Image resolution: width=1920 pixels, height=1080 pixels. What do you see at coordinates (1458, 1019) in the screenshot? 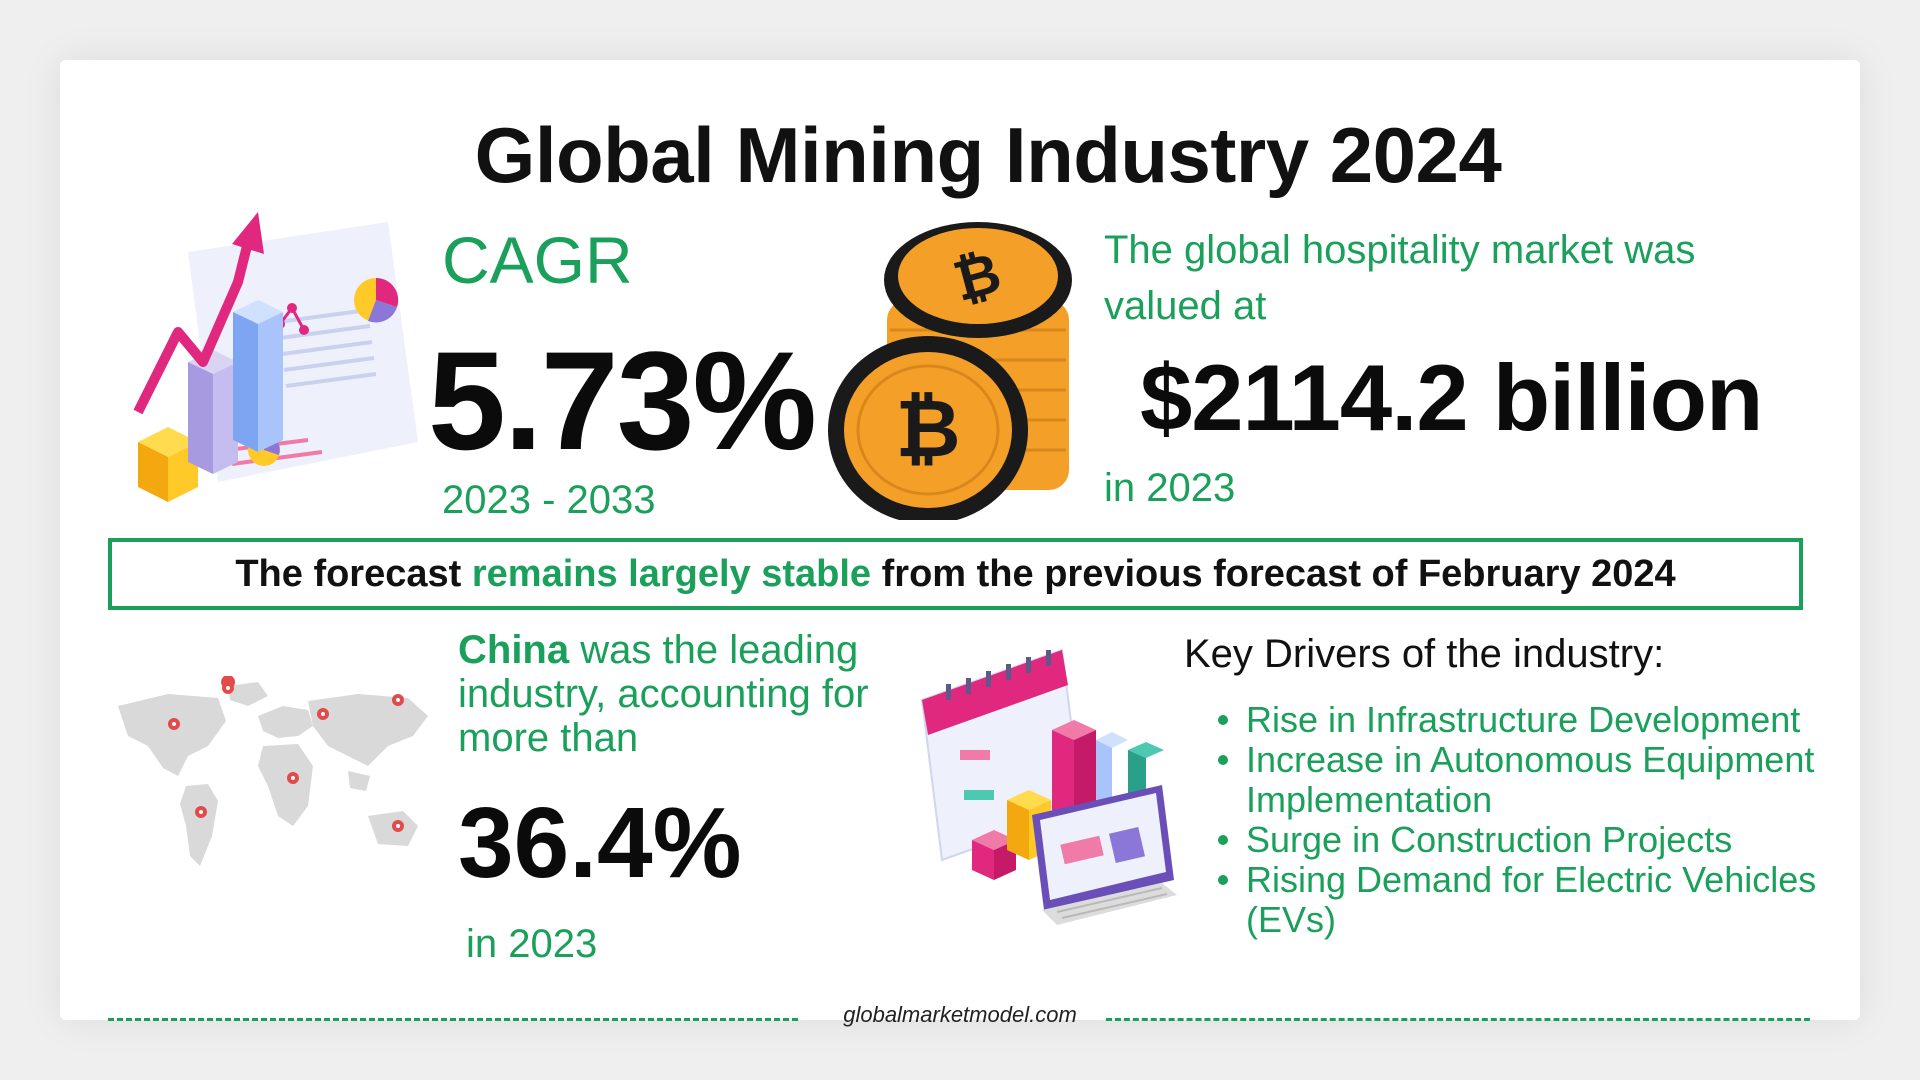
I see `footer-divider-right` at bounding box center [1458, 1019].